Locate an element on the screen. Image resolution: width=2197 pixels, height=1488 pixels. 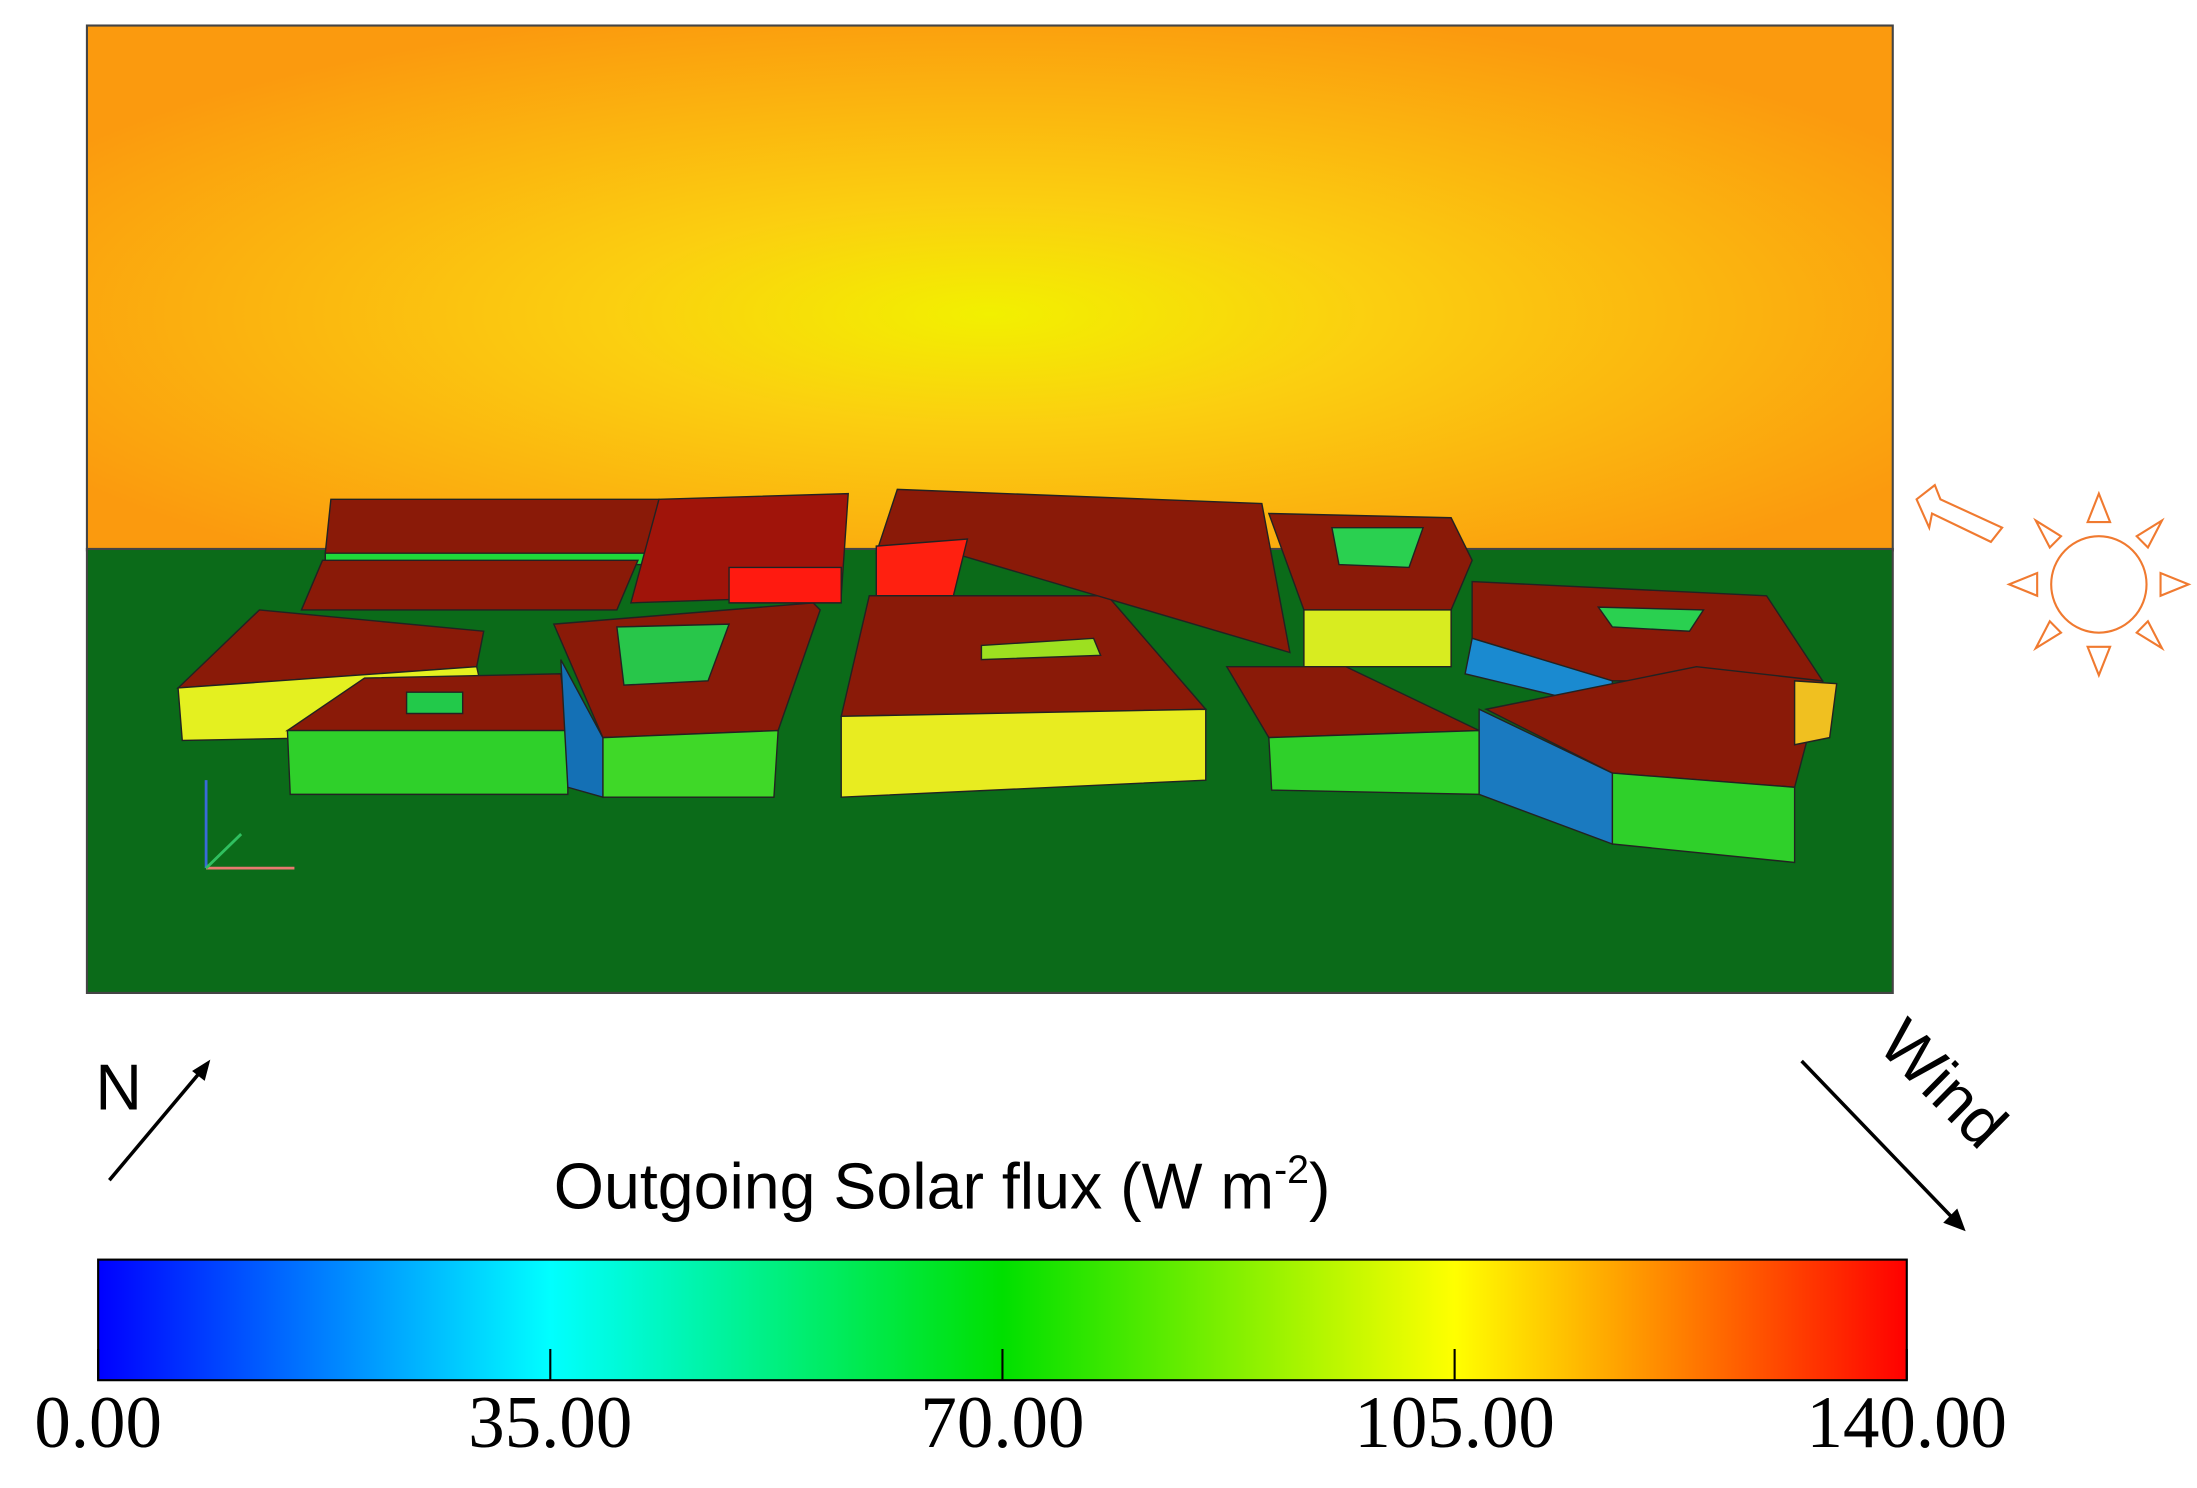
colorbar-ticks: 0.00 35.00 70.00 105.00 140.00 is located at coordinates (1020, 1405).